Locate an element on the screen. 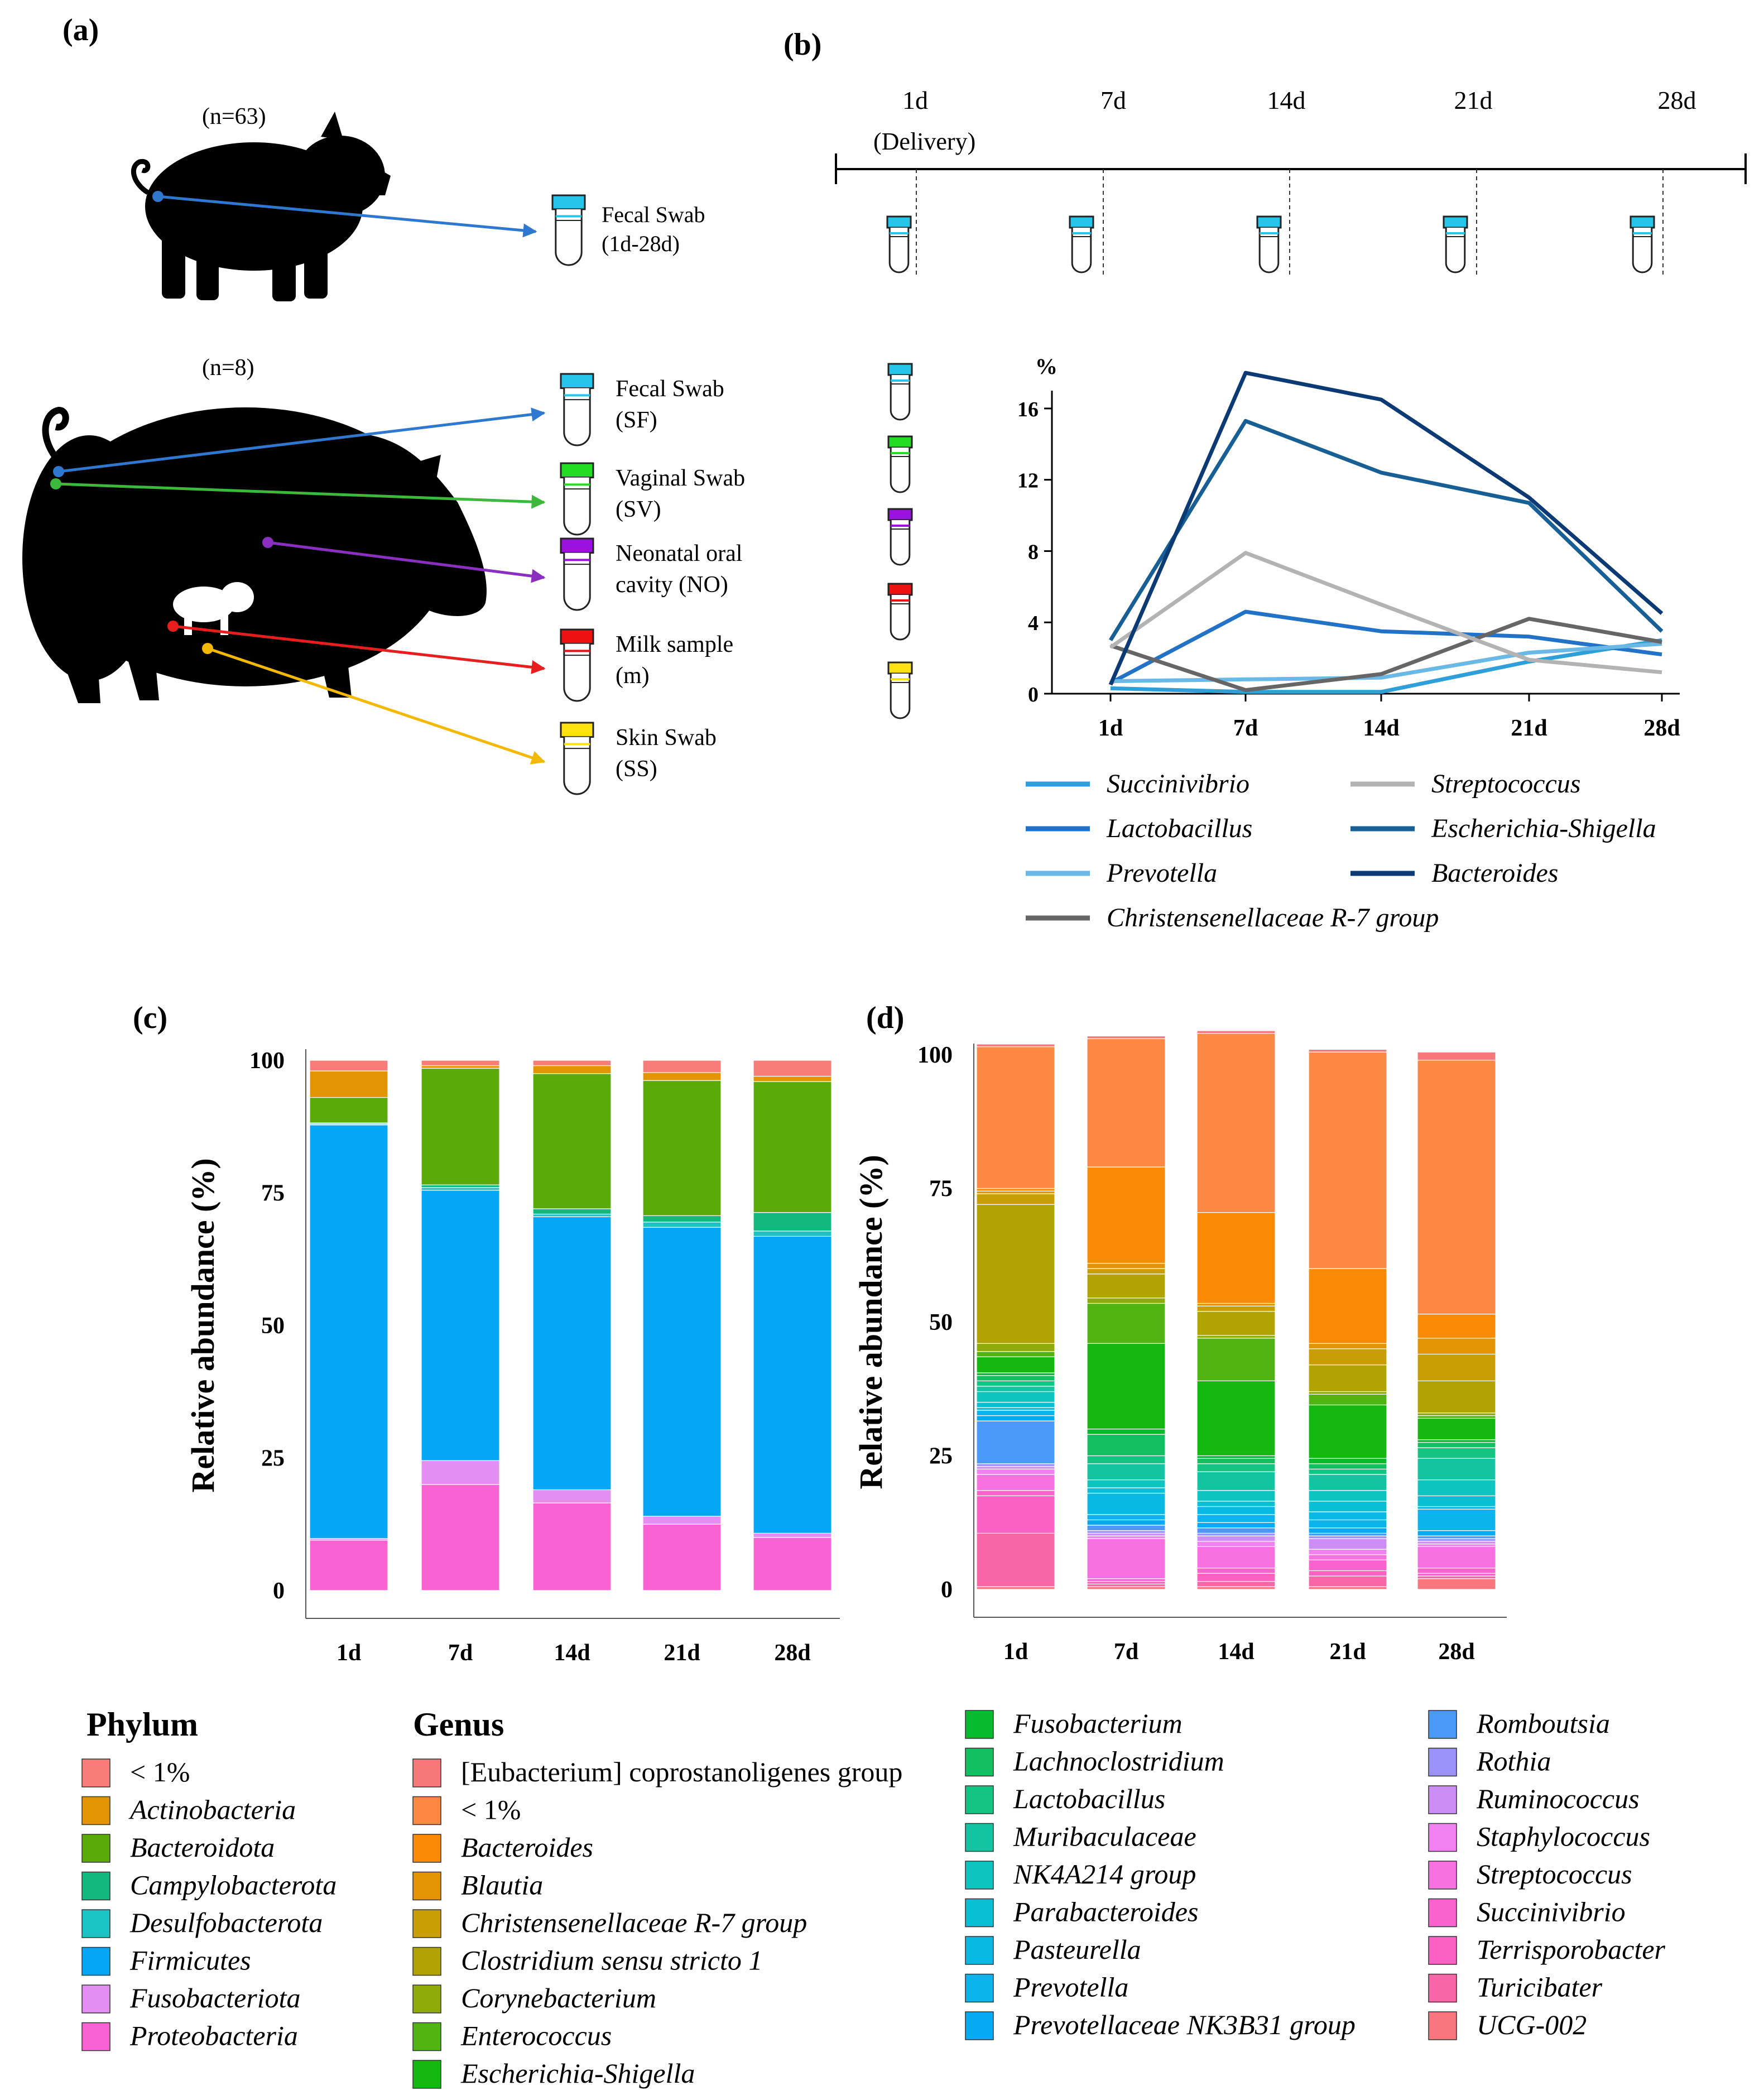  genus-legend-label: Ruminococcus is located at coordinates (1558, 1798).